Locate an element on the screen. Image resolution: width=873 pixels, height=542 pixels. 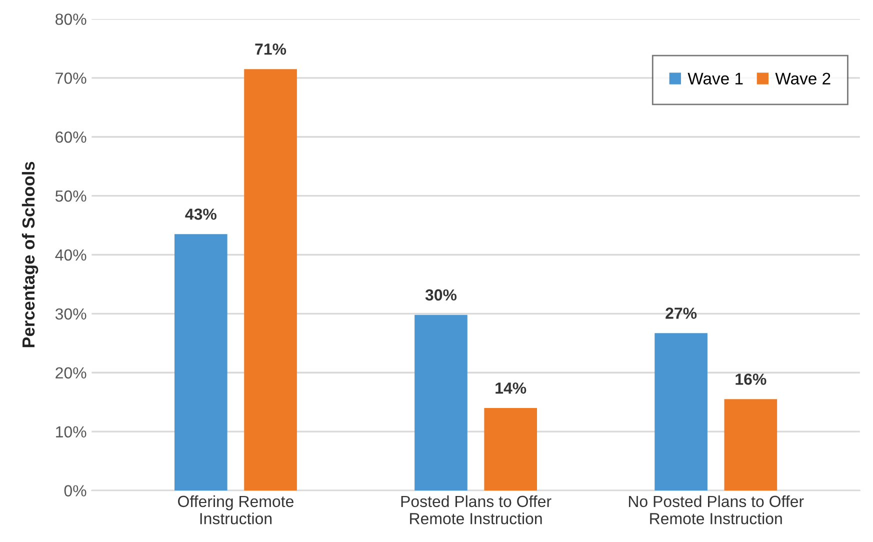
y-tick-label: 40% is located at coordinates (70, 255).